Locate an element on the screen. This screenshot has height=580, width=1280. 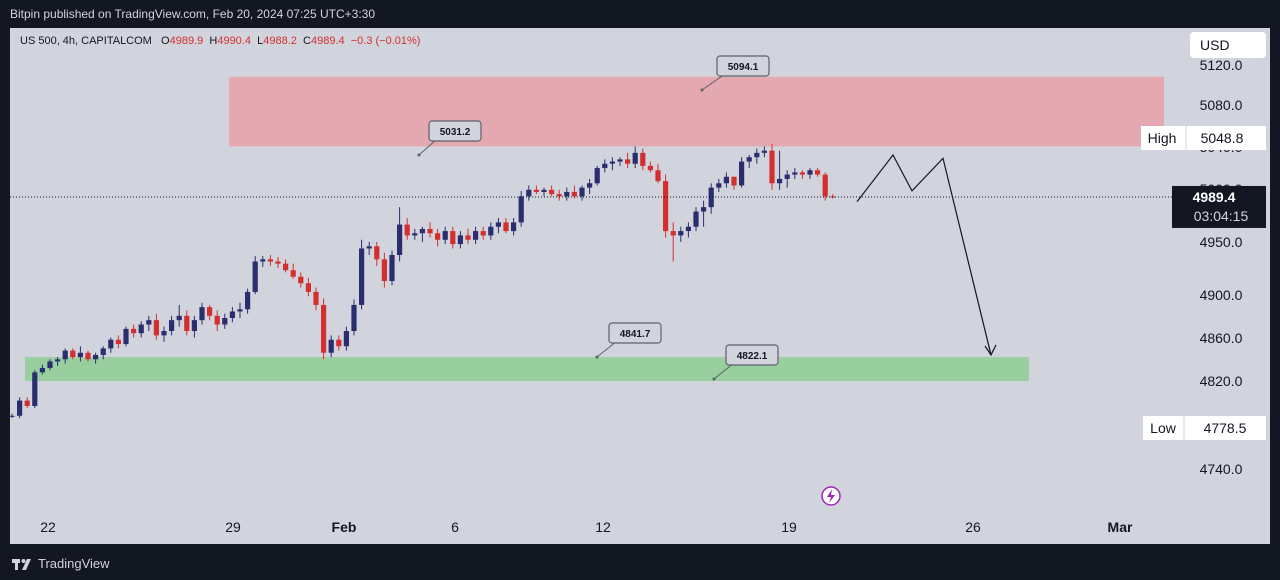
y-axis-label: 5080.0 is located at coordinates (1221, 105).